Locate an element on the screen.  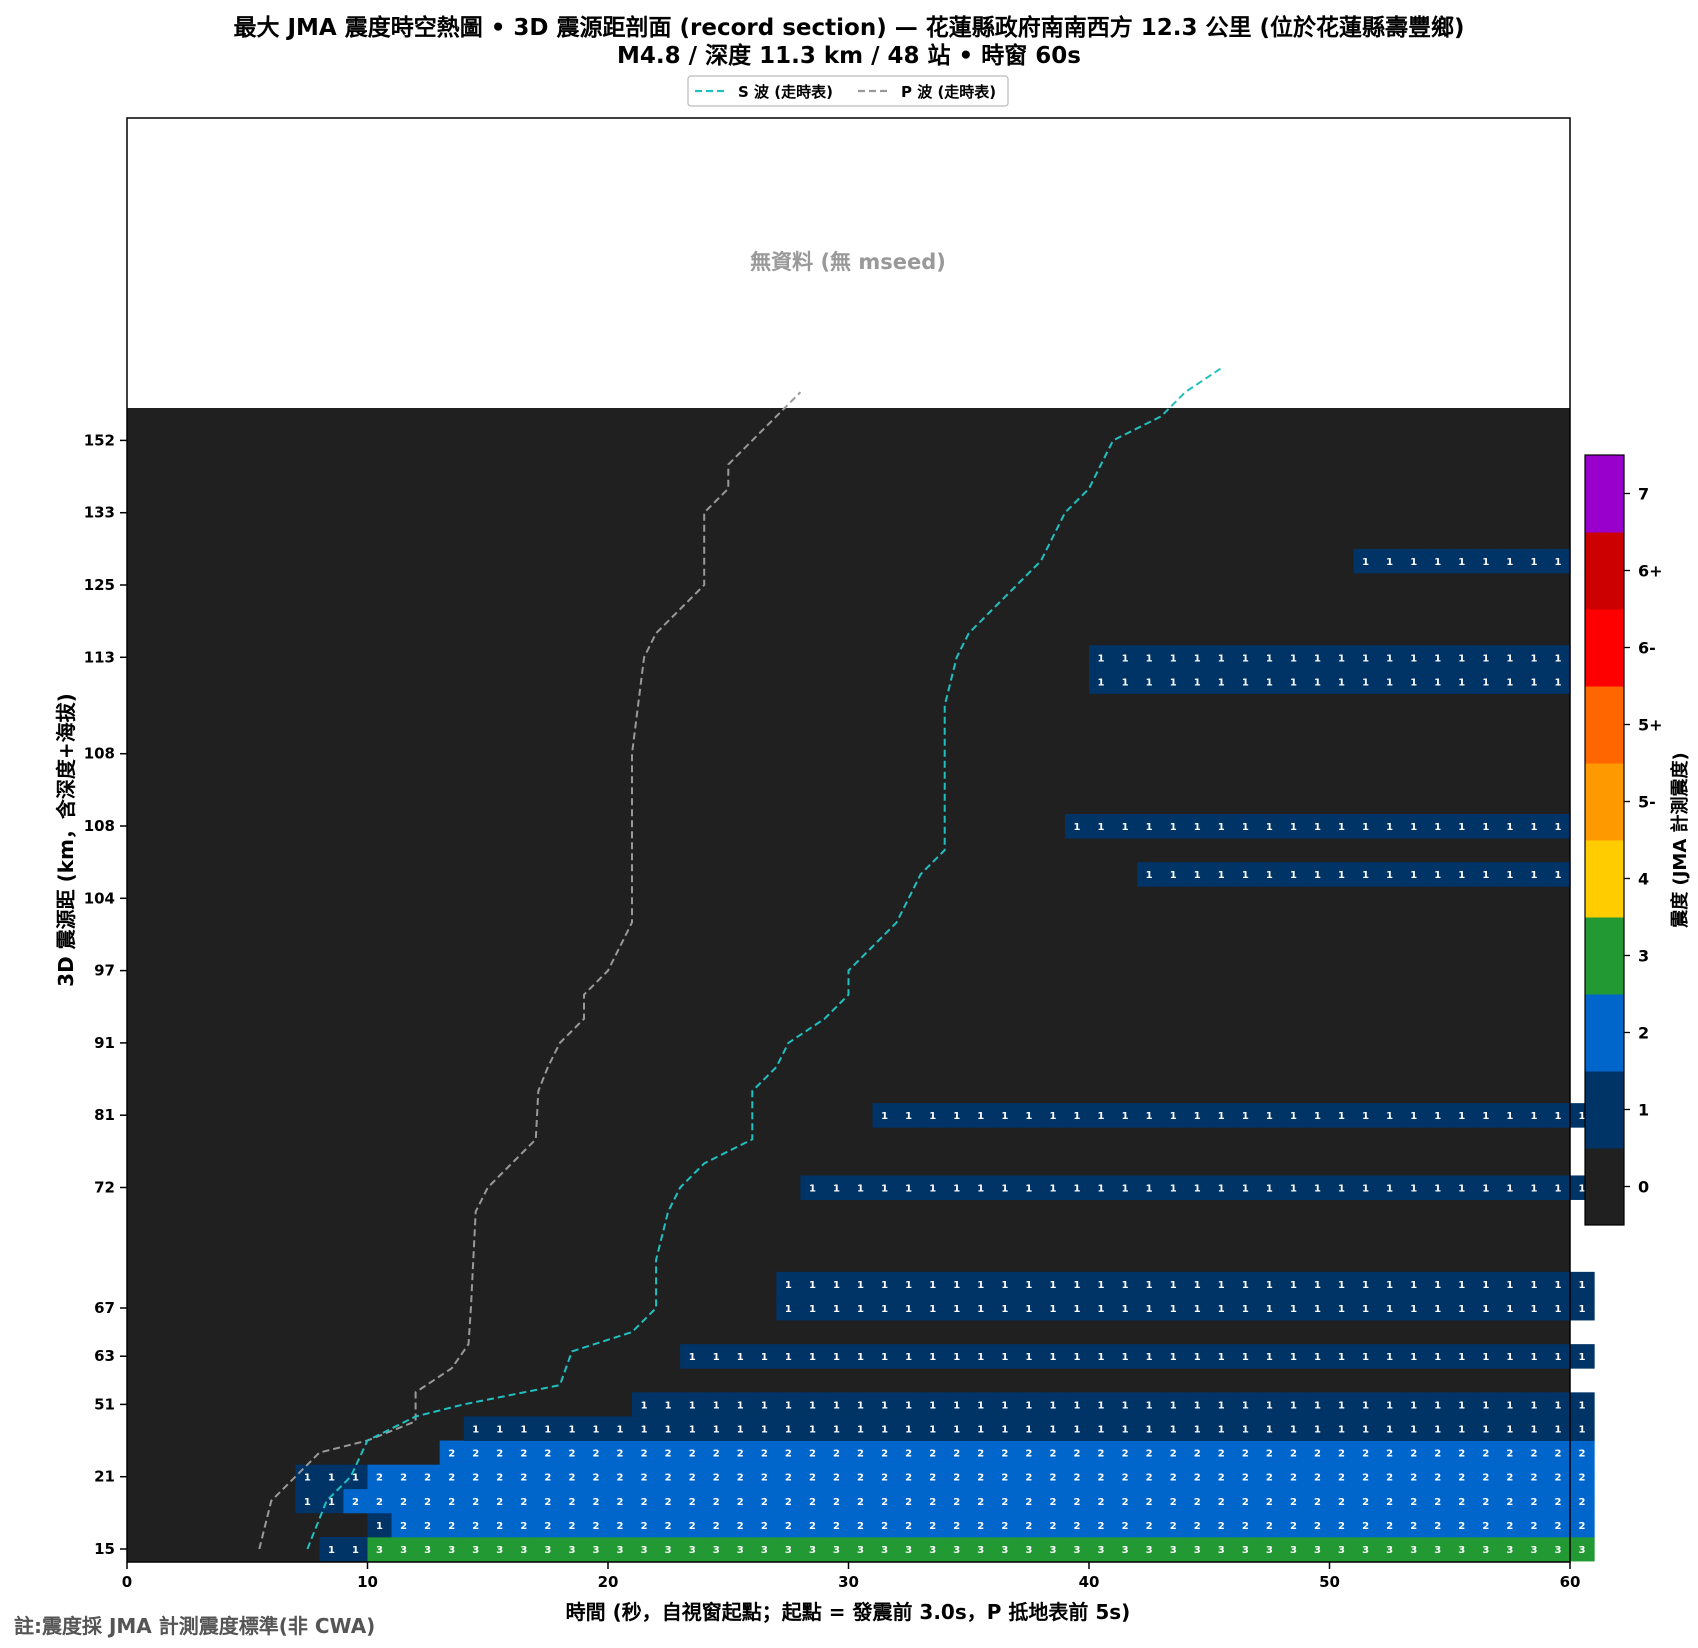
colorbar-tick-label: 5+ is located at coordinates (1650, 725).